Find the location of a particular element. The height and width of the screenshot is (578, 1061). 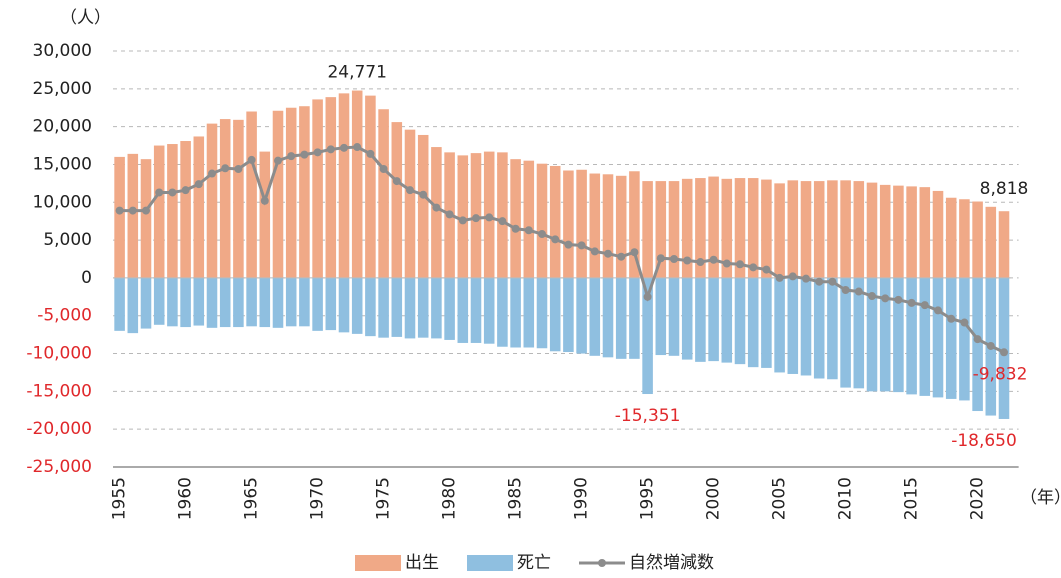

x-tick-label: 2010 is located at coordinates (846, 498).